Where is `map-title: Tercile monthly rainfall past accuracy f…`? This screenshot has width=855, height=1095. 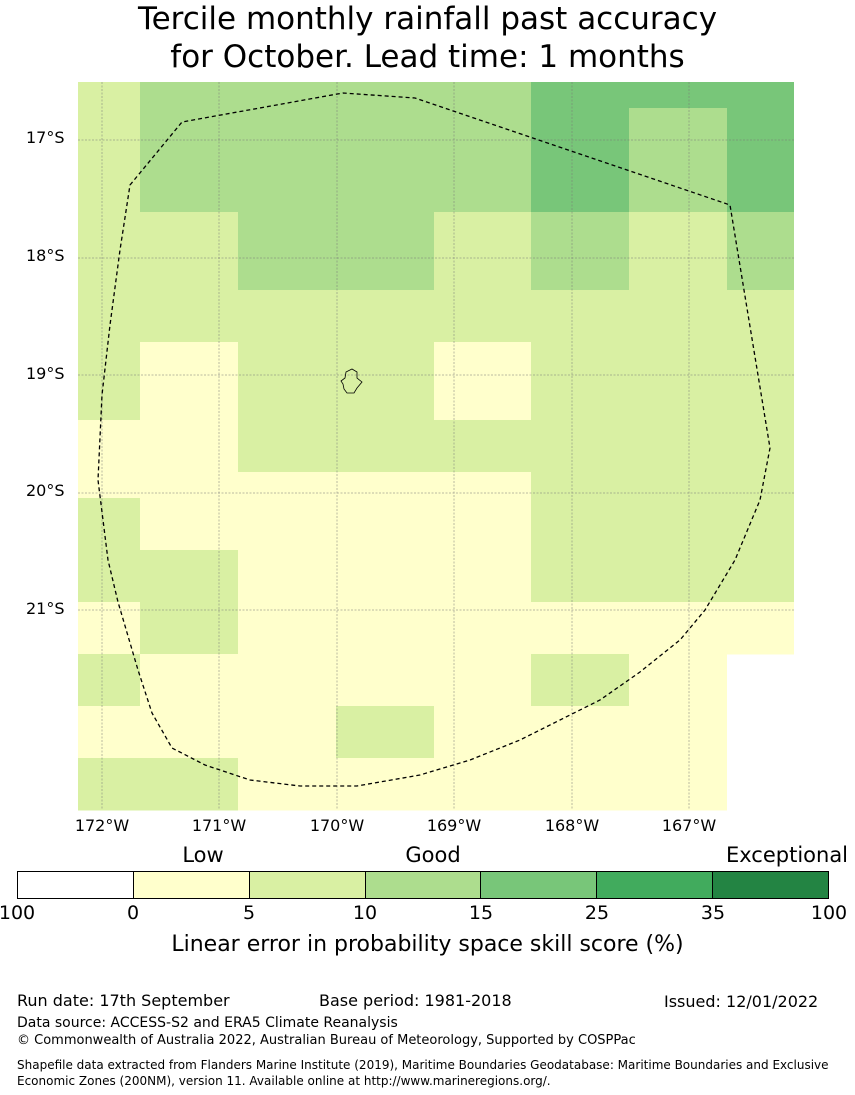
map-title: Tercile monthly rainfall past accuracy f… is located at coordinates (427, 38).